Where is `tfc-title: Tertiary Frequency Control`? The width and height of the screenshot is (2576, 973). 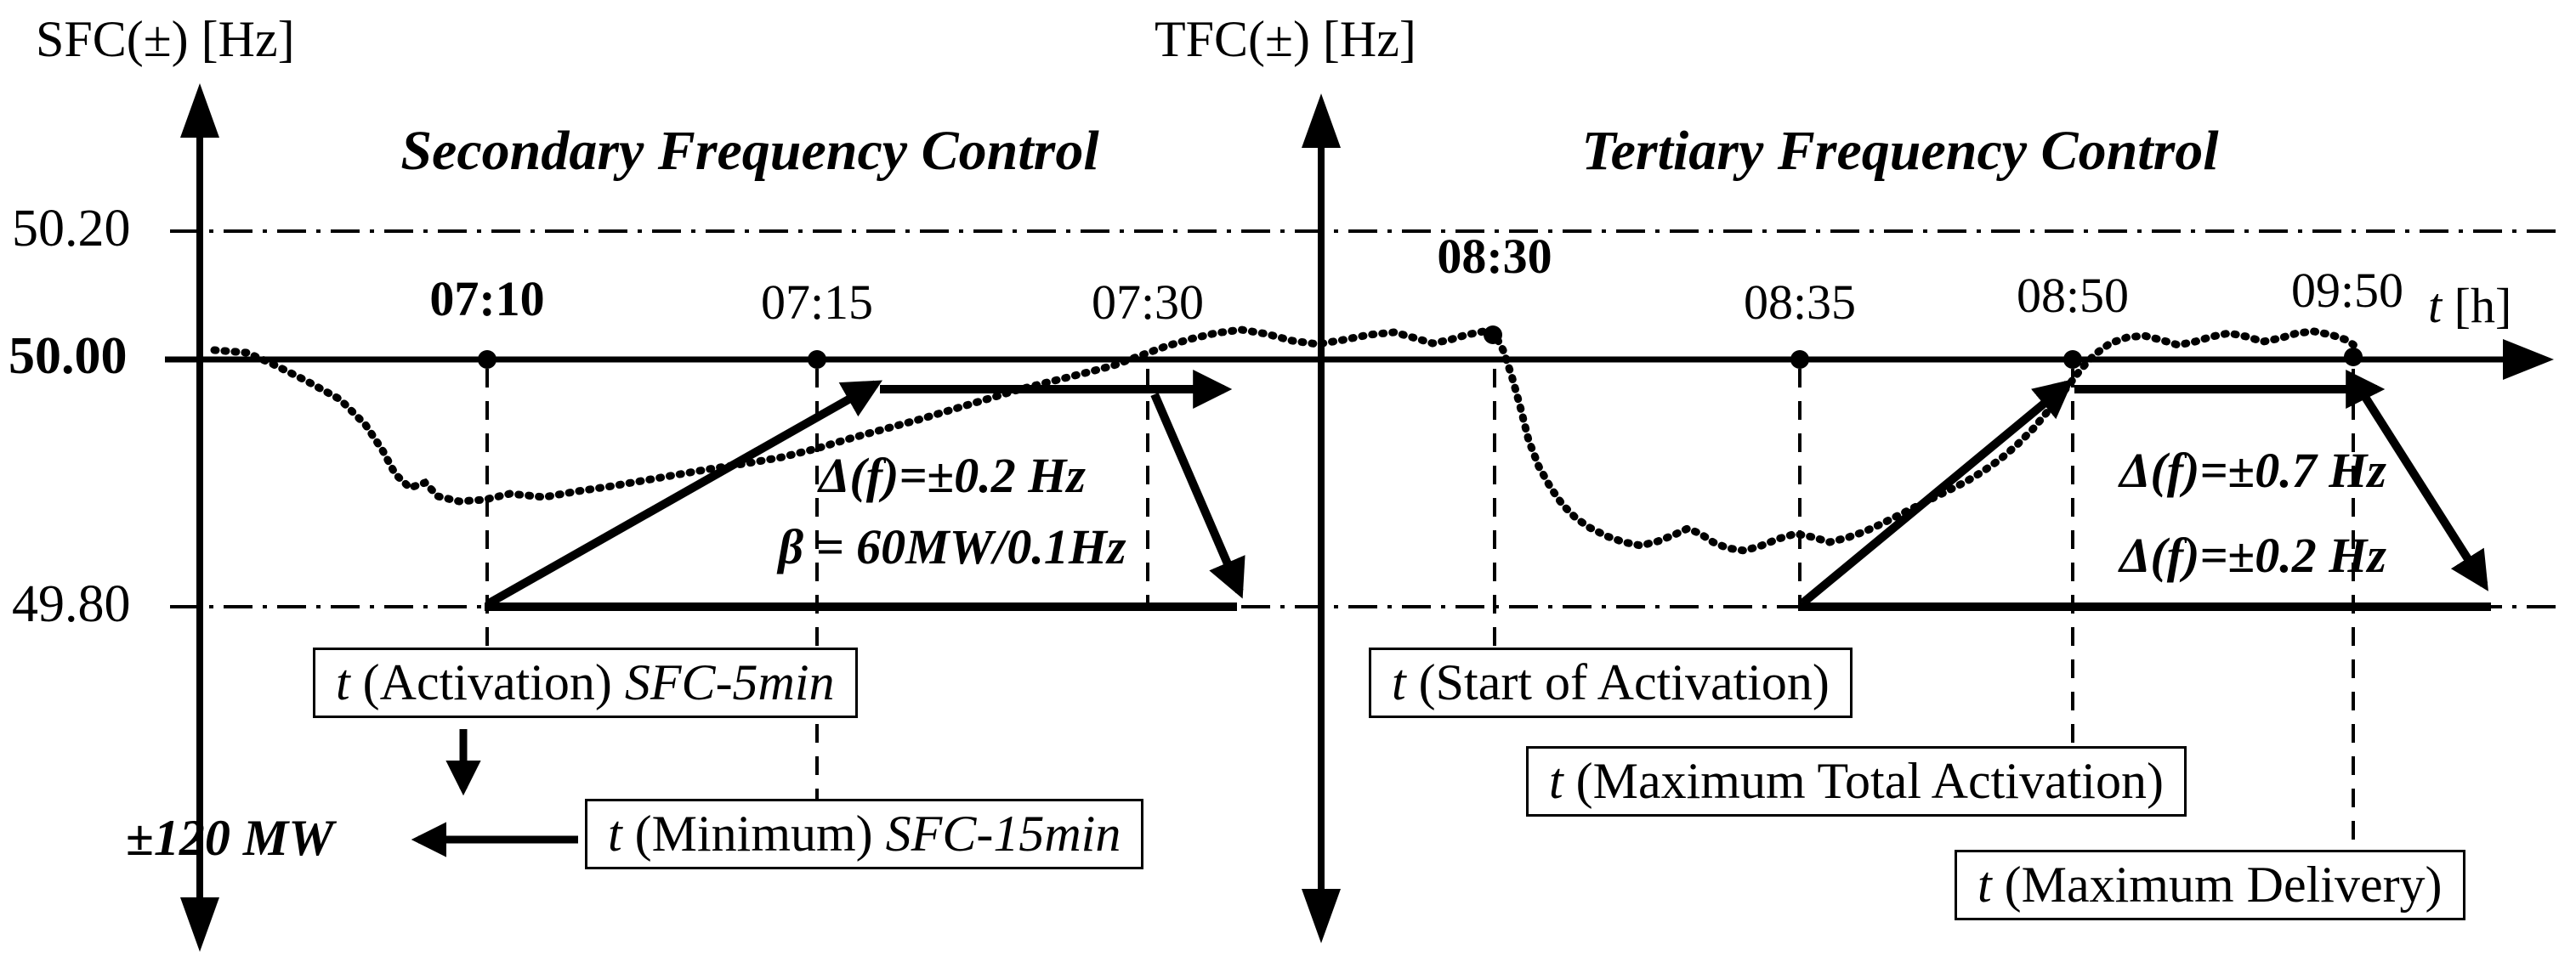
tfc-title: Tertiary Frequency Control is located at coordinates (1900, 151).